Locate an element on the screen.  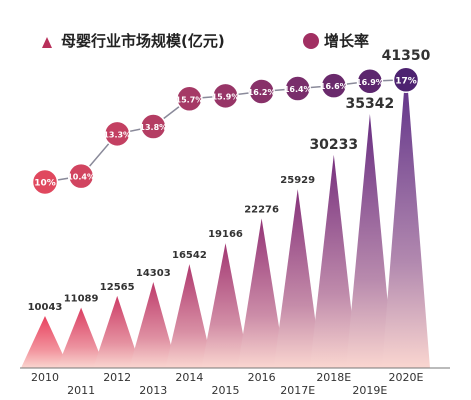
bar-2012 is located at coordinates (117, 331).